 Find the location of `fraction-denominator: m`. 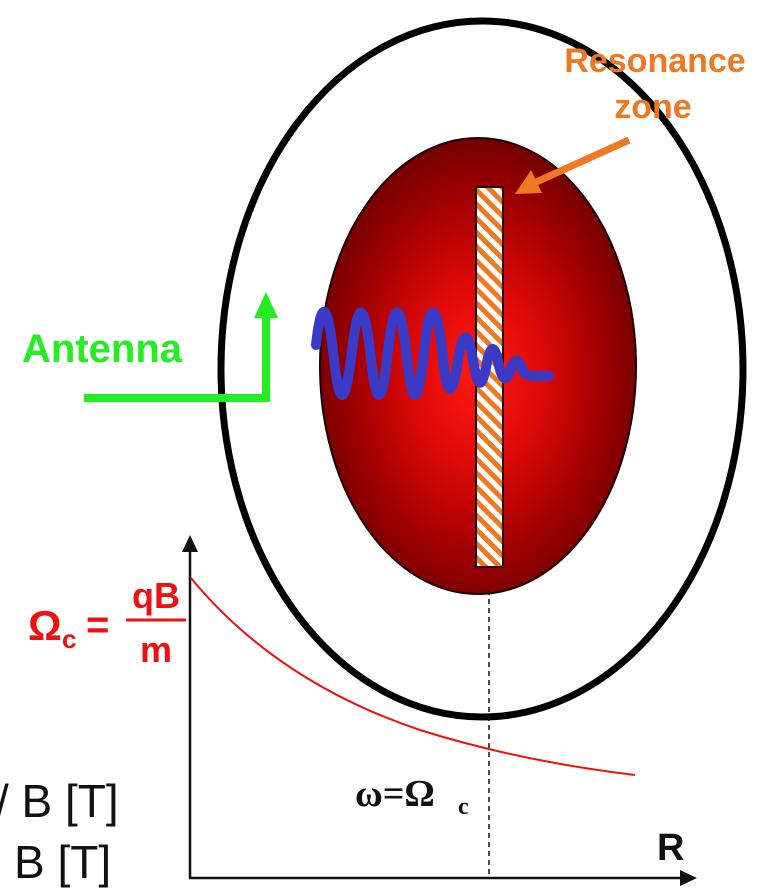

fraction-denominator: m is located at coordinates (156, 649).